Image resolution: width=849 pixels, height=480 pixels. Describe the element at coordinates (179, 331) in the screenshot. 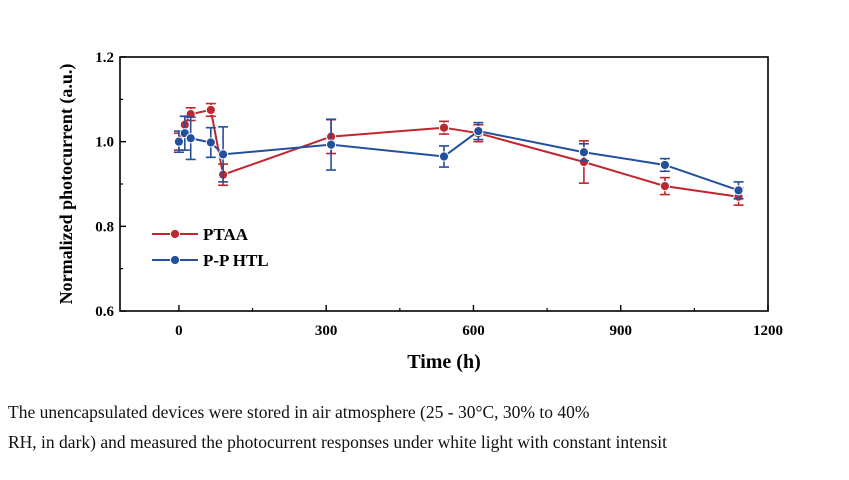

I see `x-tick-label: 0` at that location.